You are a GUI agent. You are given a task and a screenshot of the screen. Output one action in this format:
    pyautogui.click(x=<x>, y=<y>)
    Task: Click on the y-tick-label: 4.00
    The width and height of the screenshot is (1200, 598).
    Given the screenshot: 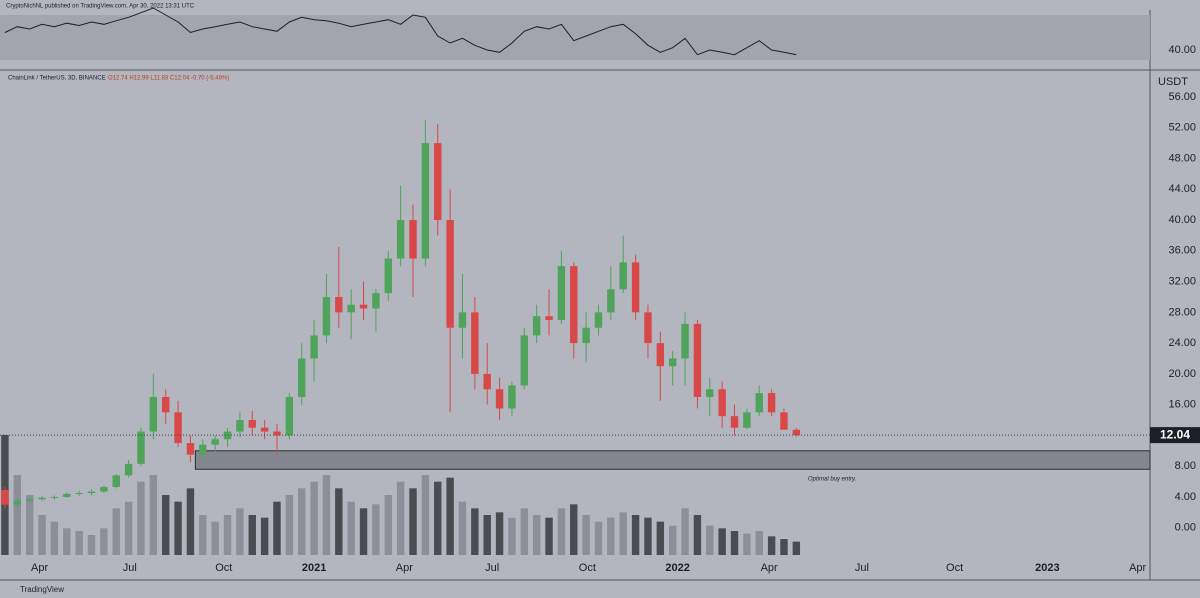 What is the action you would take?
    pyautogui.click(x=1185, y=497)
    